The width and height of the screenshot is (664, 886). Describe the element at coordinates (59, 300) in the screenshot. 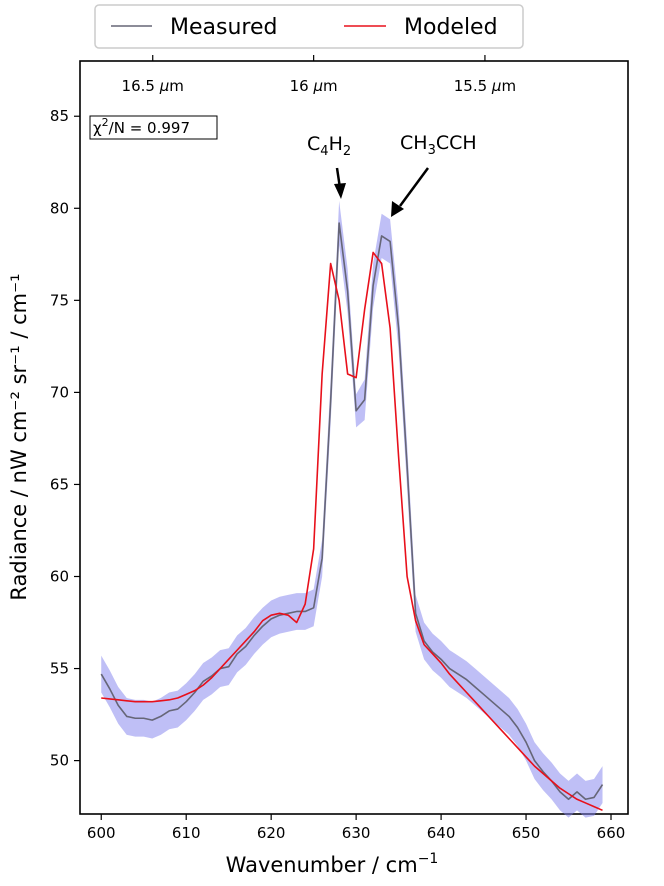

I see `y-tick-label-75: 75` at that location.